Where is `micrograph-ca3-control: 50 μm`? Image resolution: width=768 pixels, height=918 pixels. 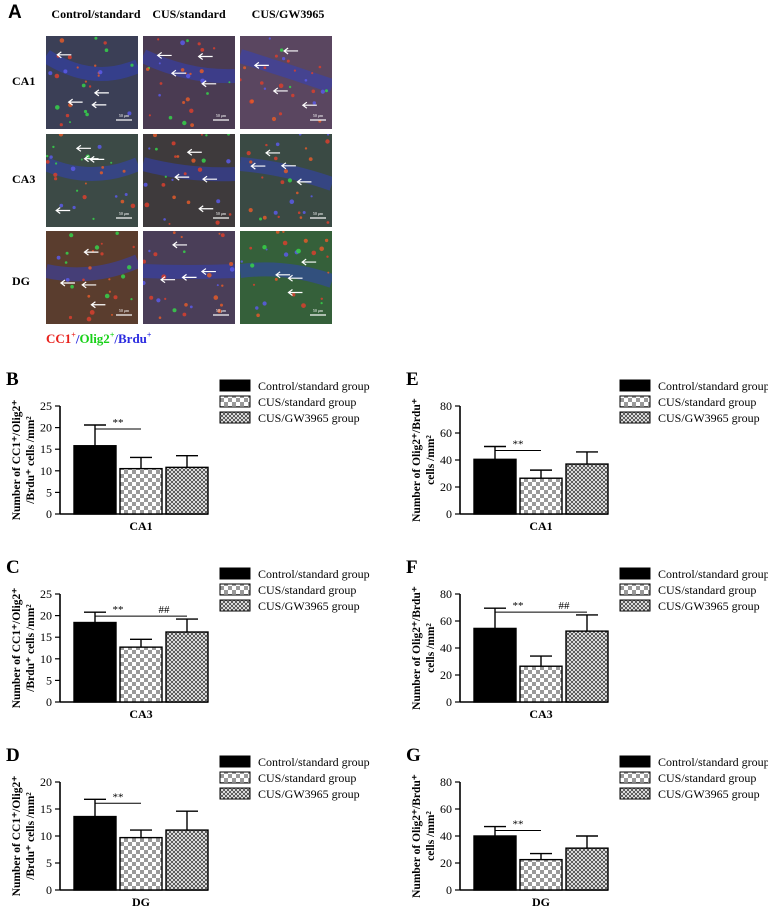 micrograph-ca3-control: 50 μm is located at coordinates (92, 180).